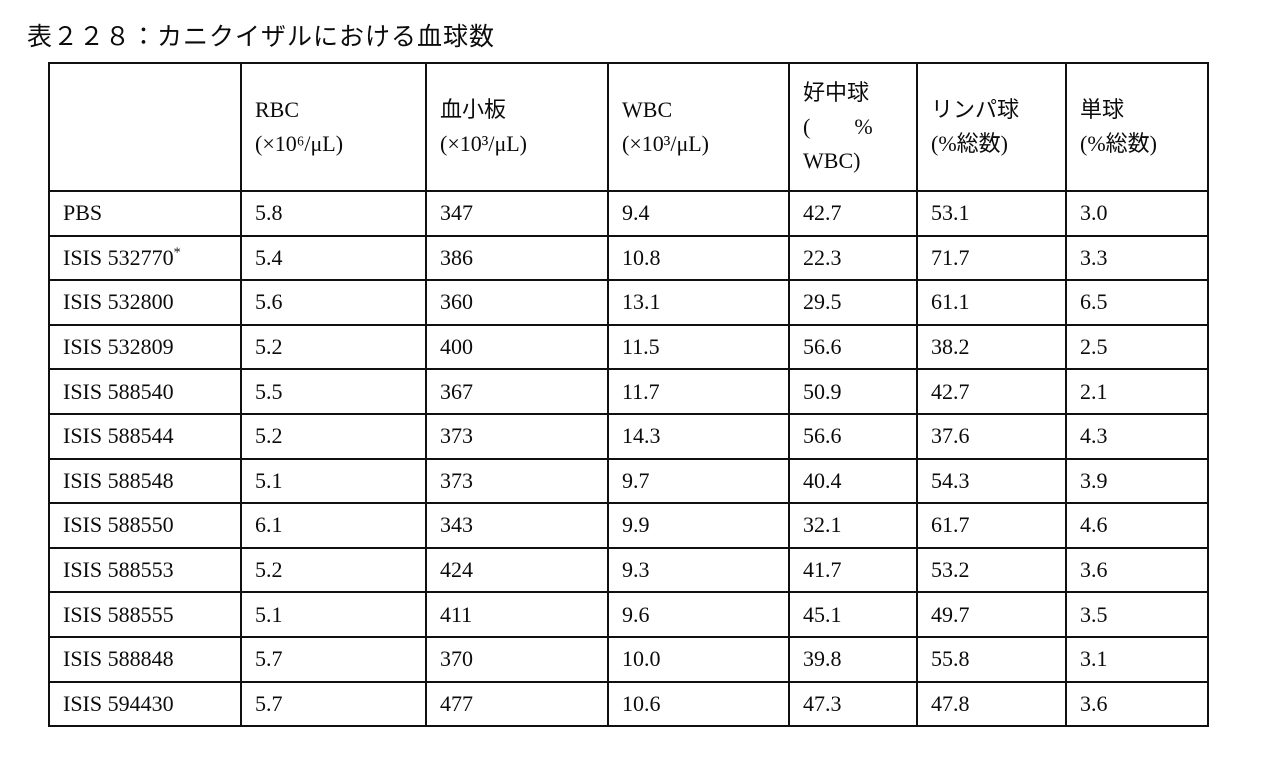 The width and height of the screenshot is (1276, 758). Describe the element at coordinates (836, 92) in the screenshot. I see `header-line: 好中球` at that location.